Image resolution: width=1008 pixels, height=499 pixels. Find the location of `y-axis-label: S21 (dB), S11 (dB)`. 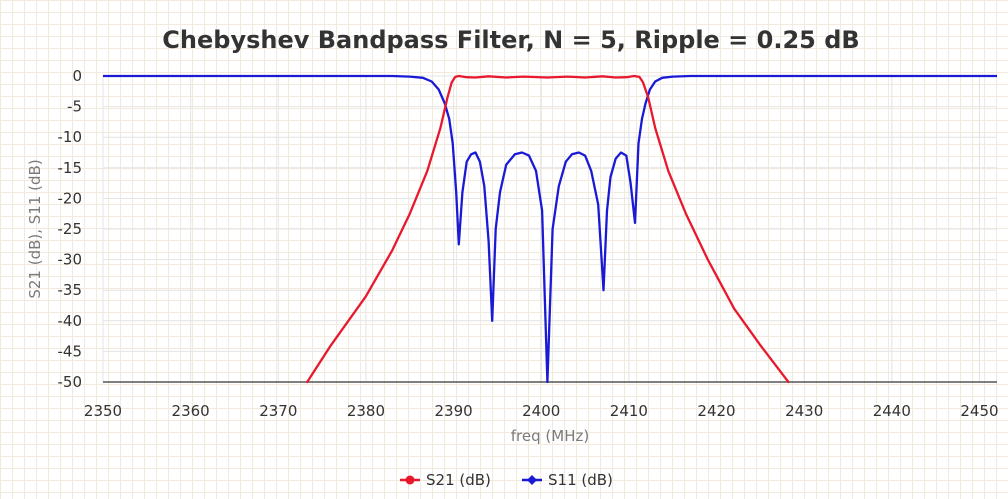

y-axis-label: S21 (dB), S11 (dB) is located at coordinates (35, 228).